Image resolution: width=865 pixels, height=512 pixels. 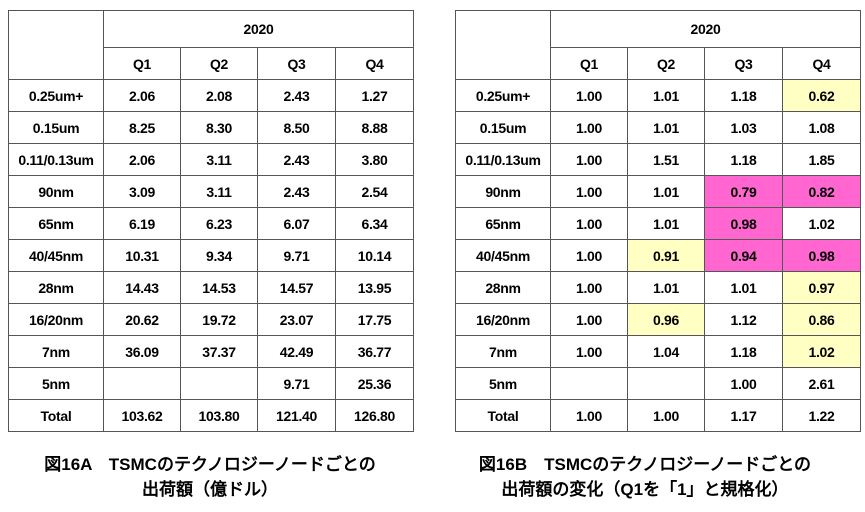 I want to click on cell: 36.09, so click(x=142, y=351).